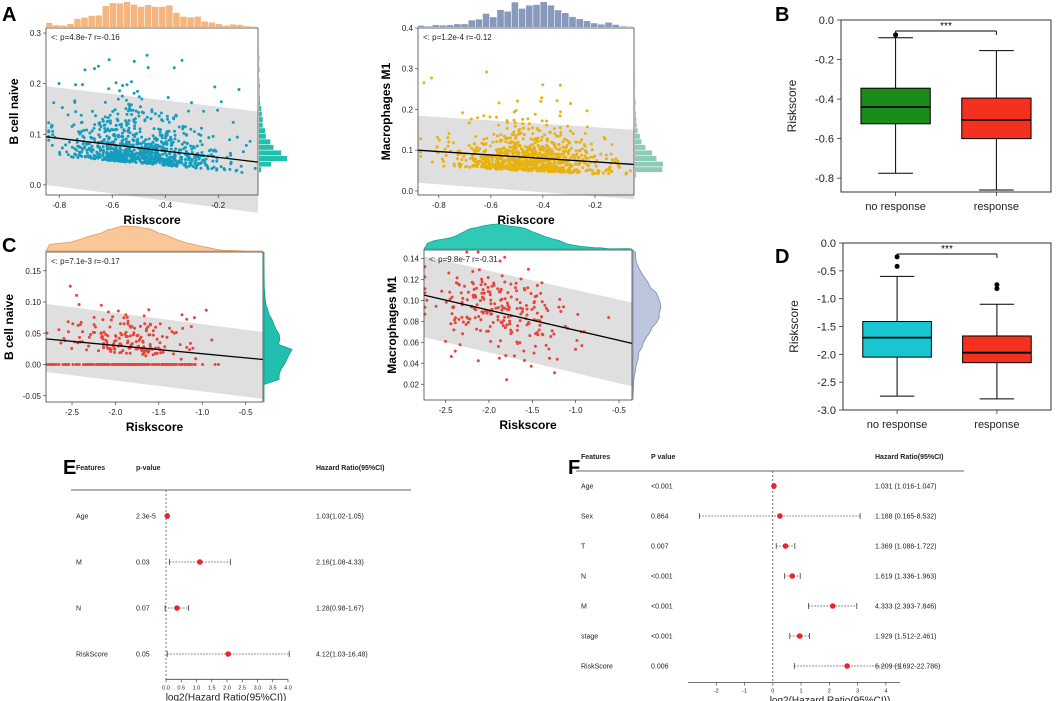 This screenshot has width=1059, height=701. What do you see at coordinates (663, 457) in the screenshot?
I see `header-p-value: P value` at bounding box center [663, 457].